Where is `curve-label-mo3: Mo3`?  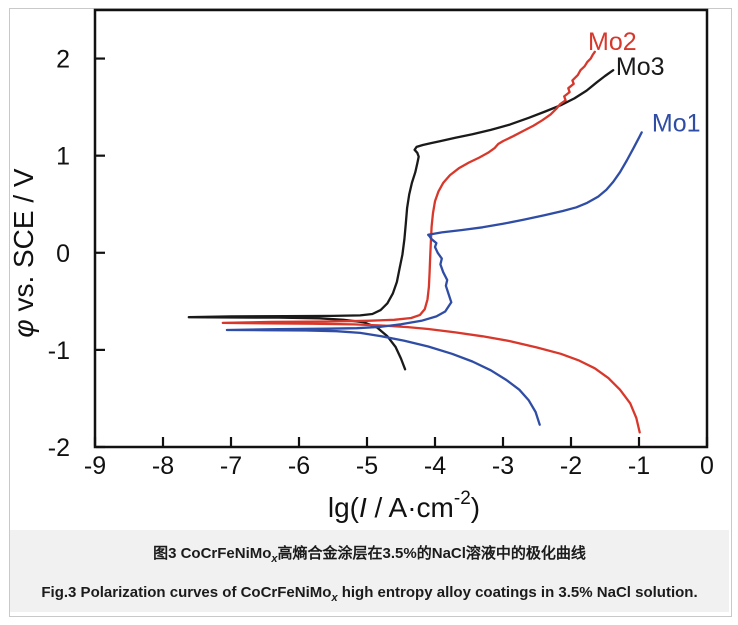 curve-label-mo3: Mo3 is located at coordinates (640, 67).